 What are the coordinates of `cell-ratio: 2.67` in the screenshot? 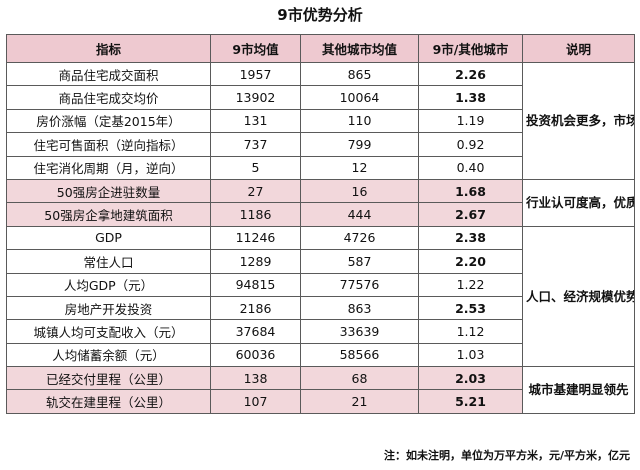 It's located at (470, 214).